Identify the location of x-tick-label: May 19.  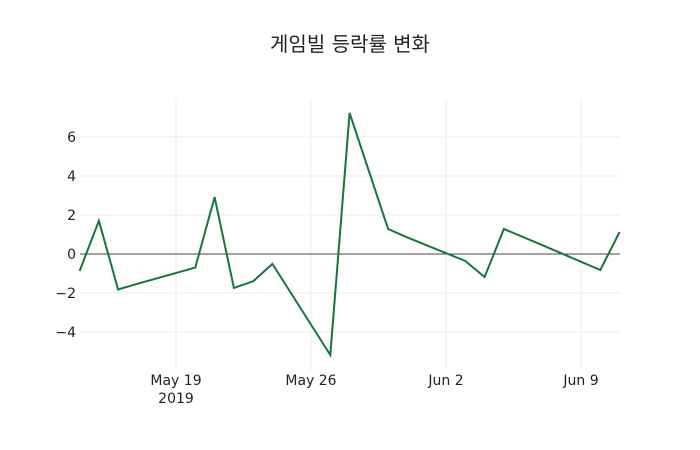
(175, 381).